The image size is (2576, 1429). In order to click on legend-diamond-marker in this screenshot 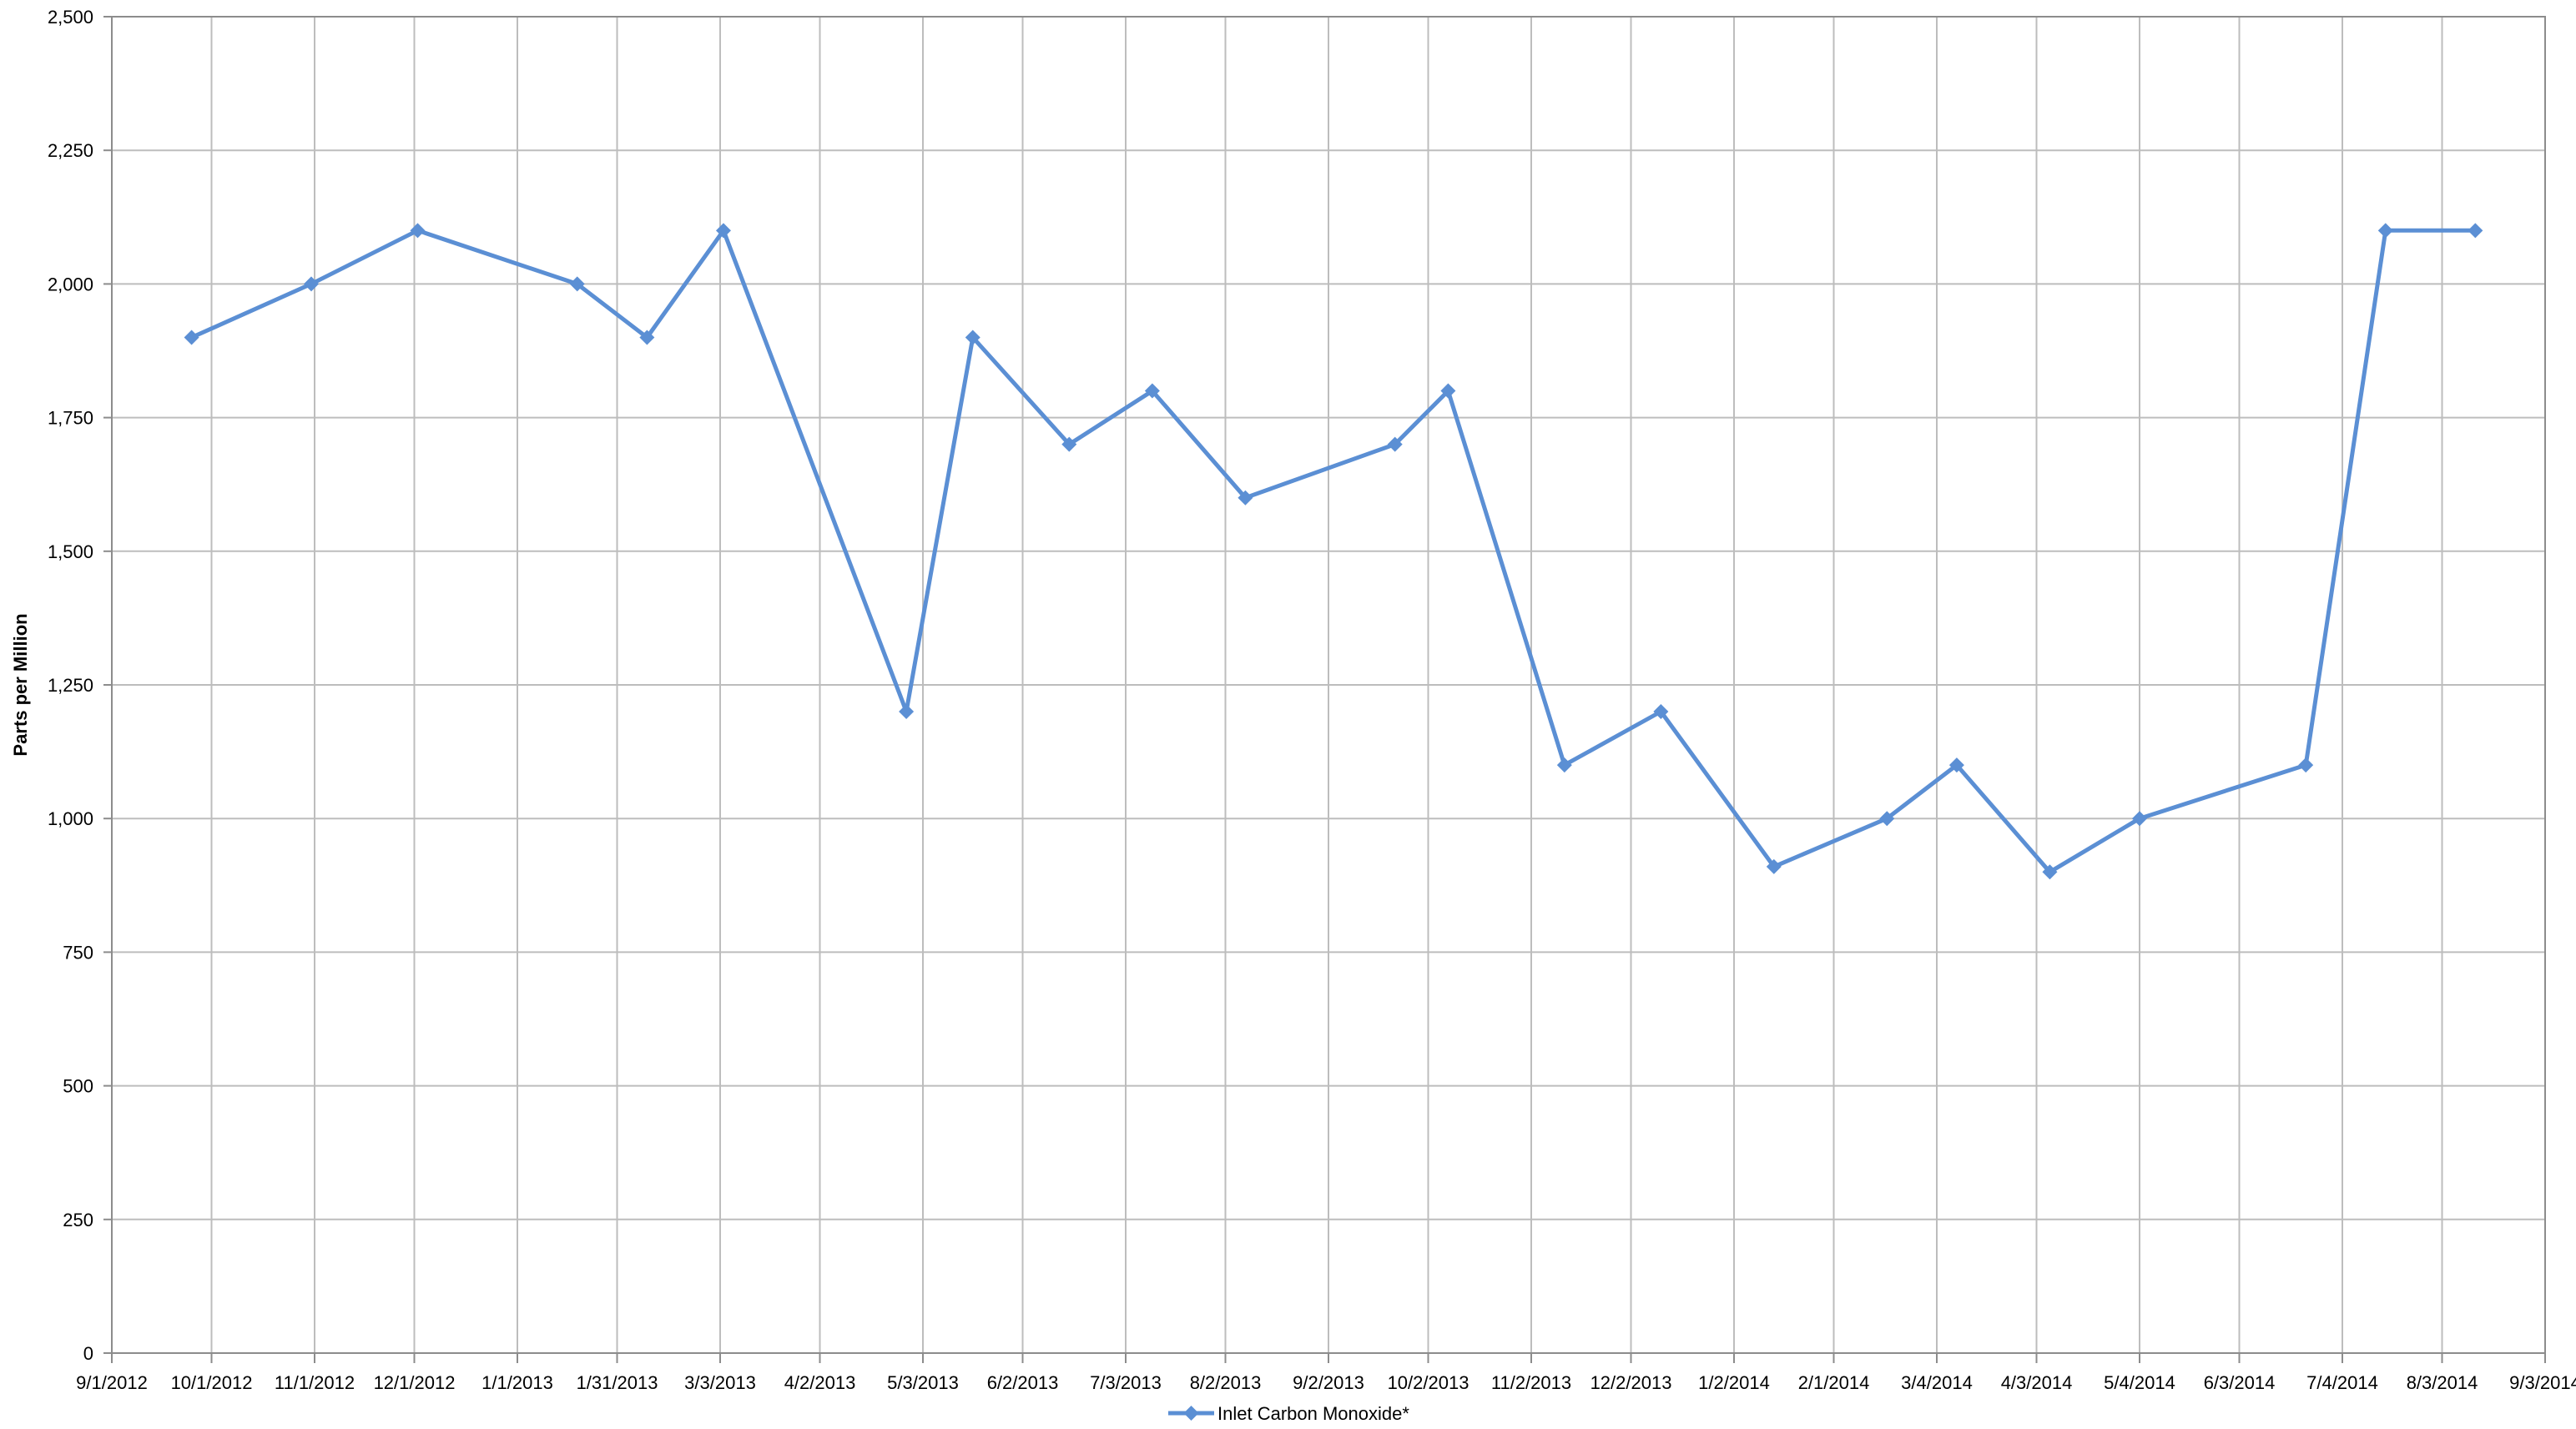, I will do `click(1191, 1413)`.